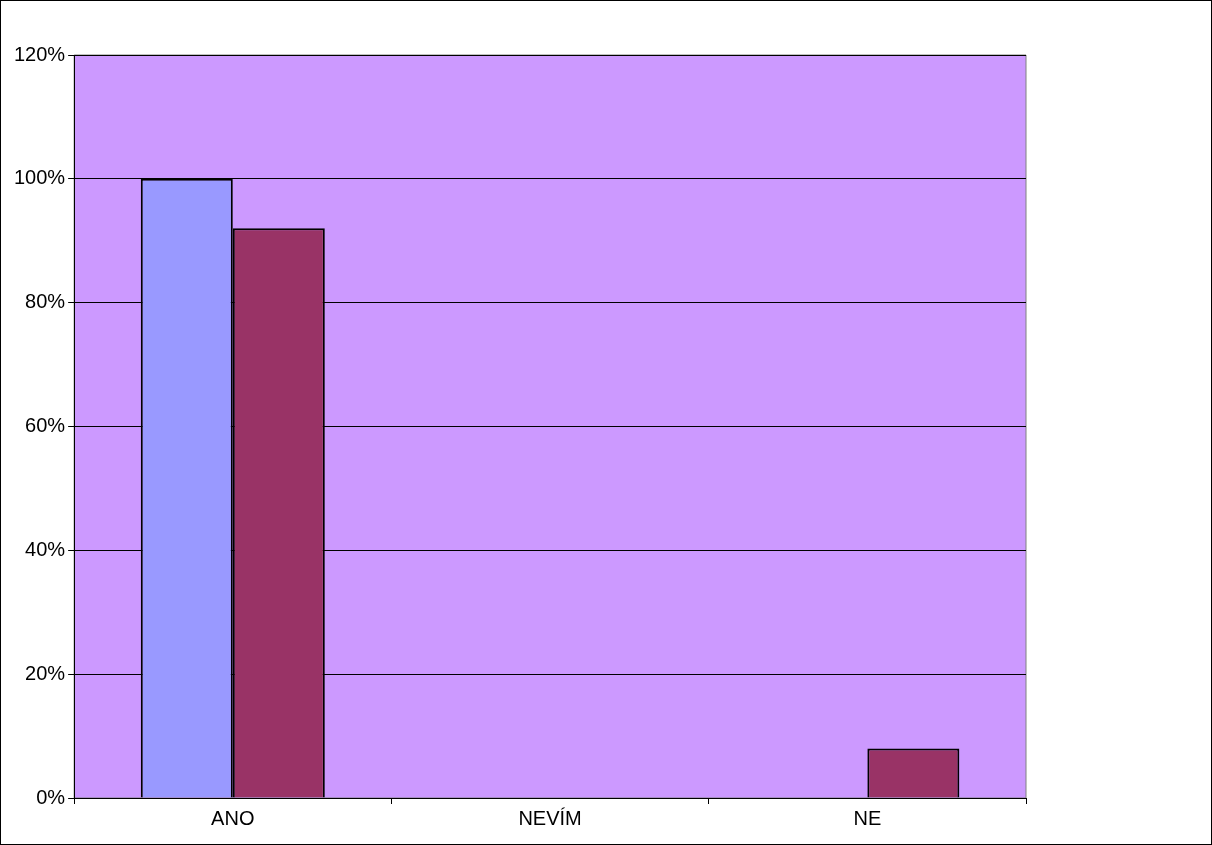  I want to click on x-tick-label: NE, so click(867, 817).